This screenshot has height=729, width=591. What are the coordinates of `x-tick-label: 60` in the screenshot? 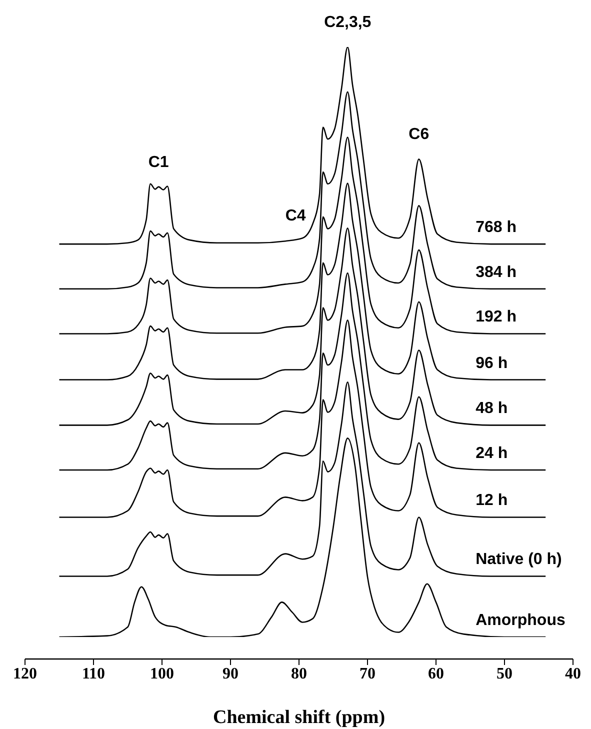 It's located at (436, 673).